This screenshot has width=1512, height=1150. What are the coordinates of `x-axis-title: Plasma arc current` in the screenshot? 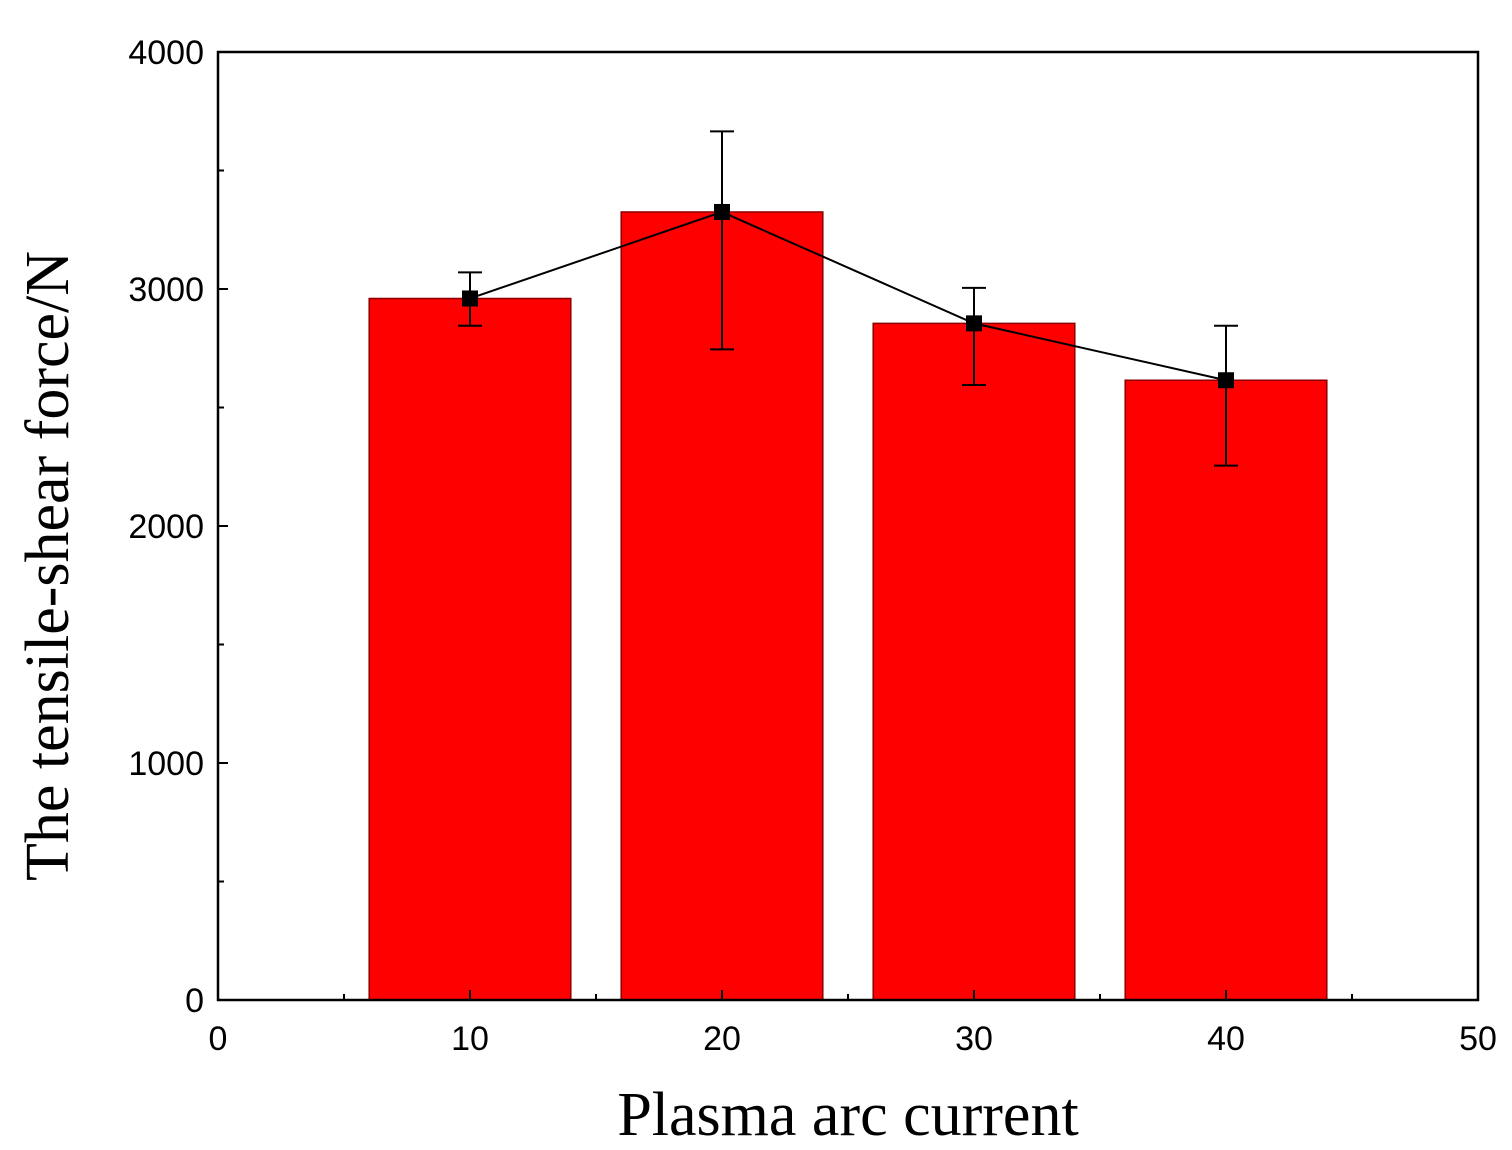 It's located at (847, 1115).